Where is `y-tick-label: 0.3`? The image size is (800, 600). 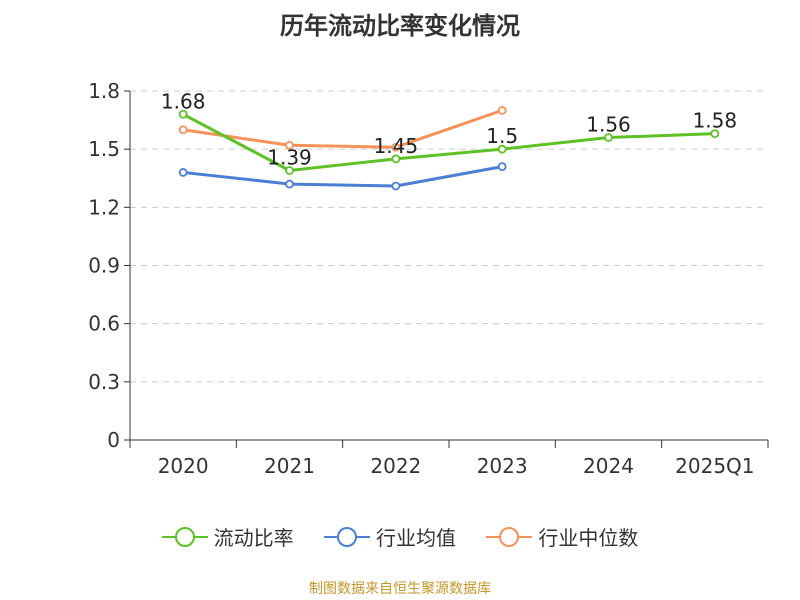
y-tick-label: 0.3 is located at coordinates (104, 382).